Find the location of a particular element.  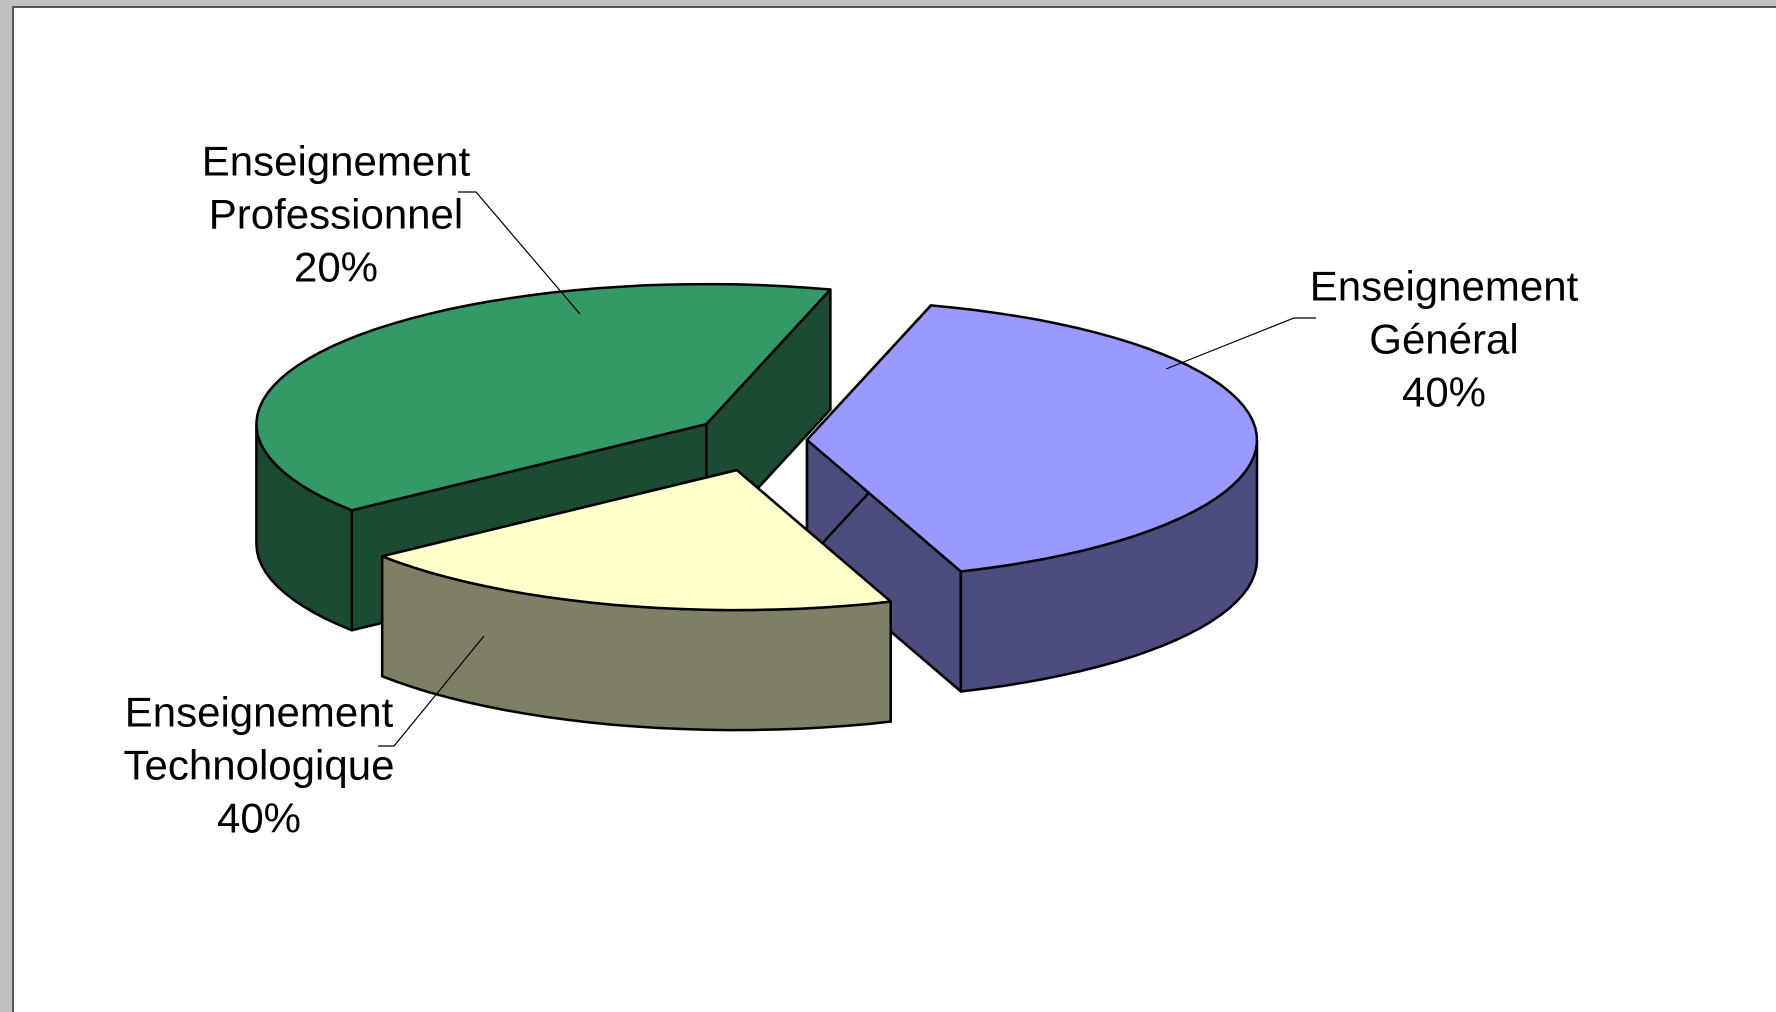

pie-slice-general is located at coordinates (1032, 498).